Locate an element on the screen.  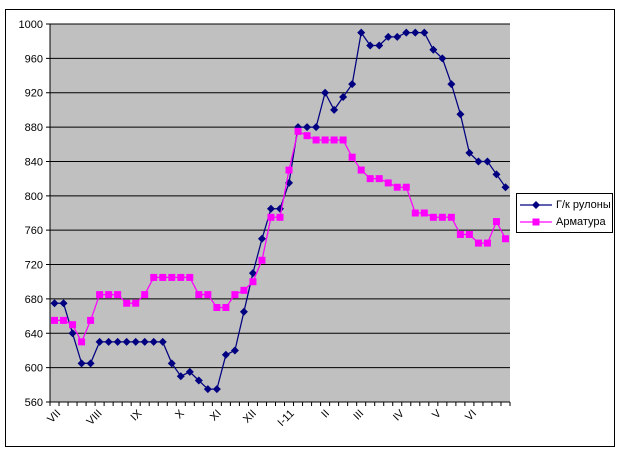
y-tick-label: 640 is located at coordinates (34, 334).